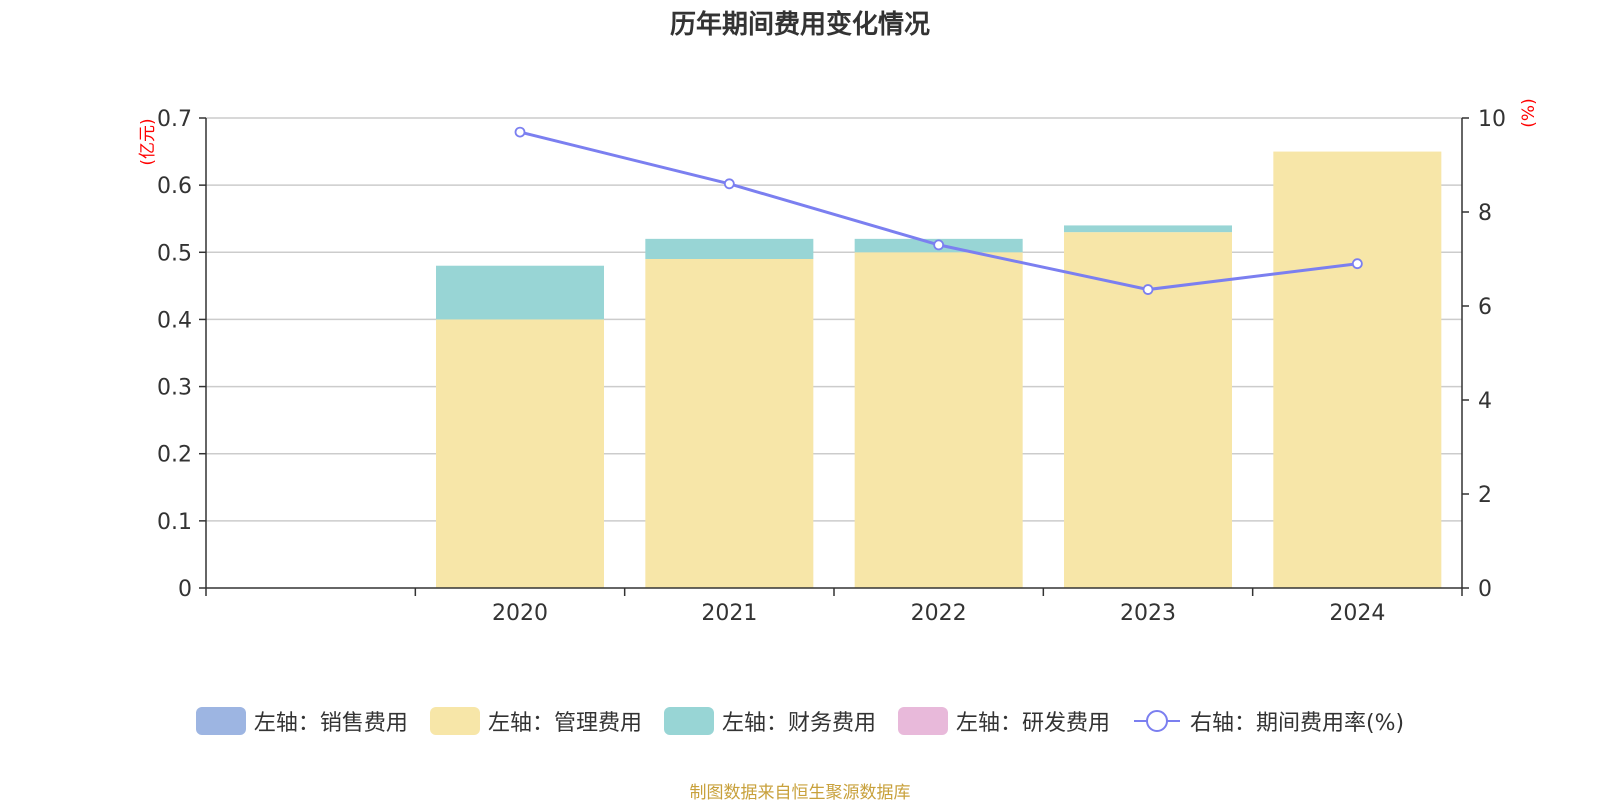 The image size is (1600, 803). Describe the element at coordinates (1148, 613) in the screenshot. I see `x-tick-label: 2023` at that location.